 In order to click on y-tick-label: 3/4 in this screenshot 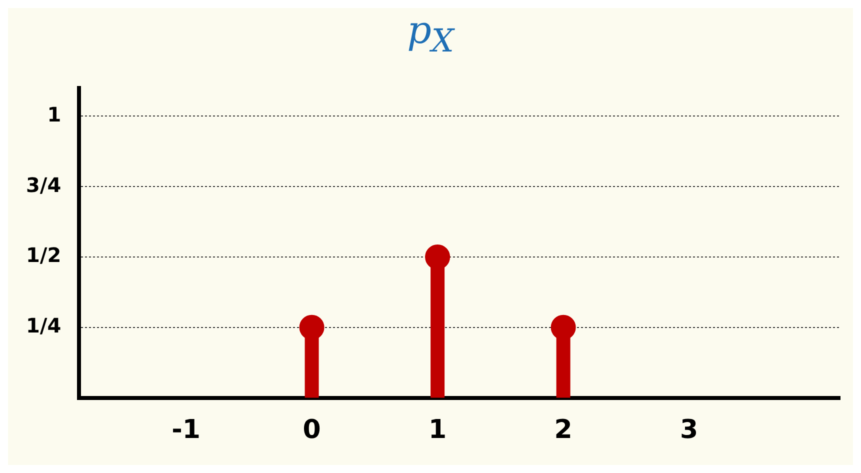, I will do `click(44, 184)`.